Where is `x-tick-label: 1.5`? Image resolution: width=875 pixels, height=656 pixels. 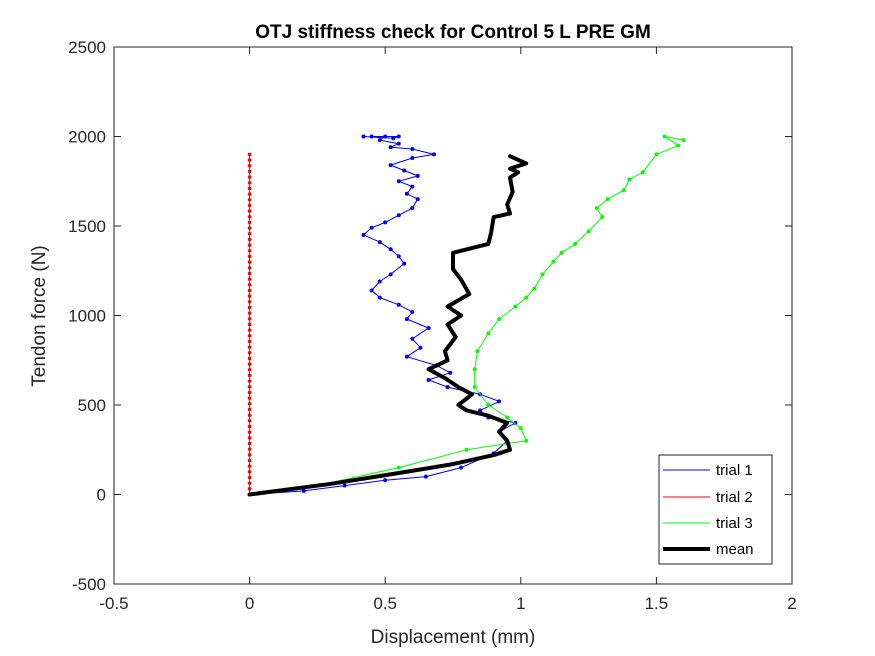
x-tick-label: 1.5 is located at coordinates (657, 603).